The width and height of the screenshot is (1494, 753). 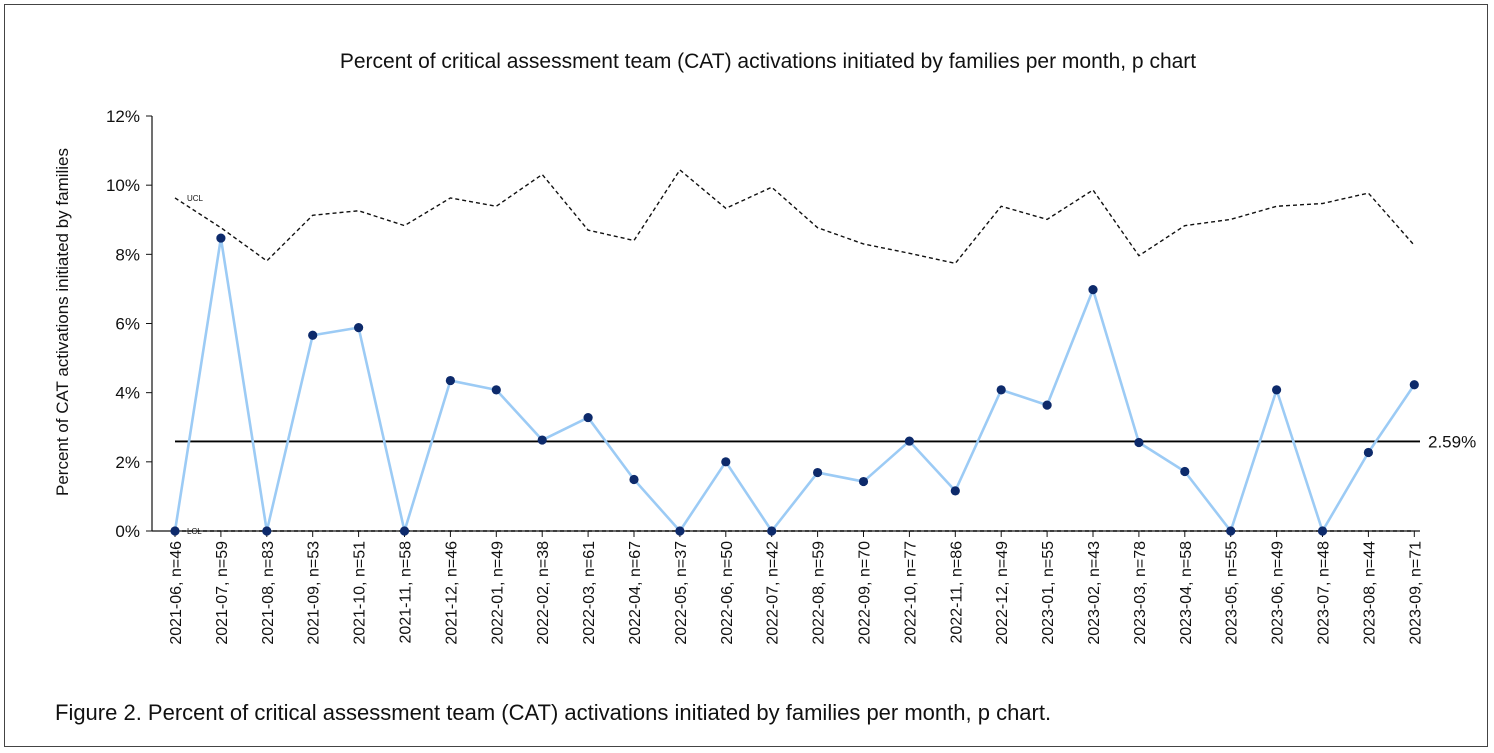 I want to click on x-tick-label: 2022-12, n=49, so click(x=1002, y=593).